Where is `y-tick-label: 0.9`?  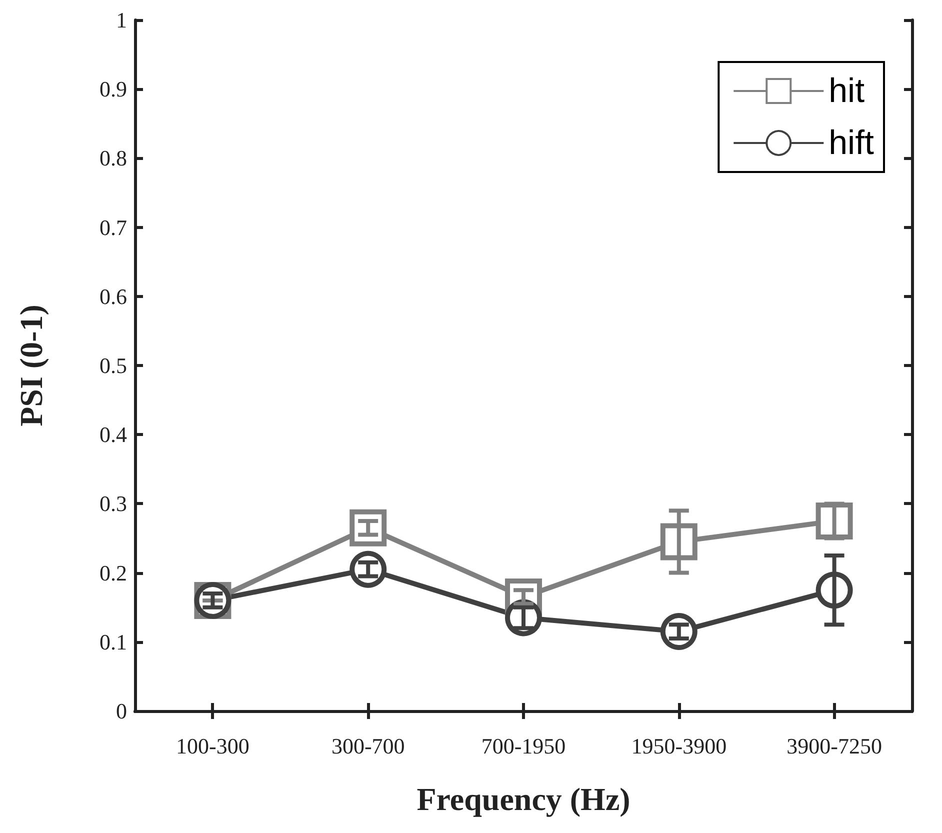 y-tick-label: 0.9 is located at coordinates (113, 89).